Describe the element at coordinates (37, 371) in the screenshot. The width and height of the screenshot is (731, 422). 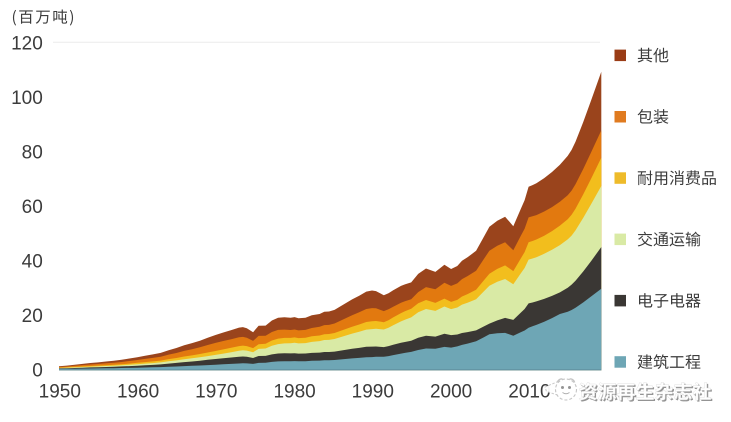
I see `svg-text: 0` at that location.